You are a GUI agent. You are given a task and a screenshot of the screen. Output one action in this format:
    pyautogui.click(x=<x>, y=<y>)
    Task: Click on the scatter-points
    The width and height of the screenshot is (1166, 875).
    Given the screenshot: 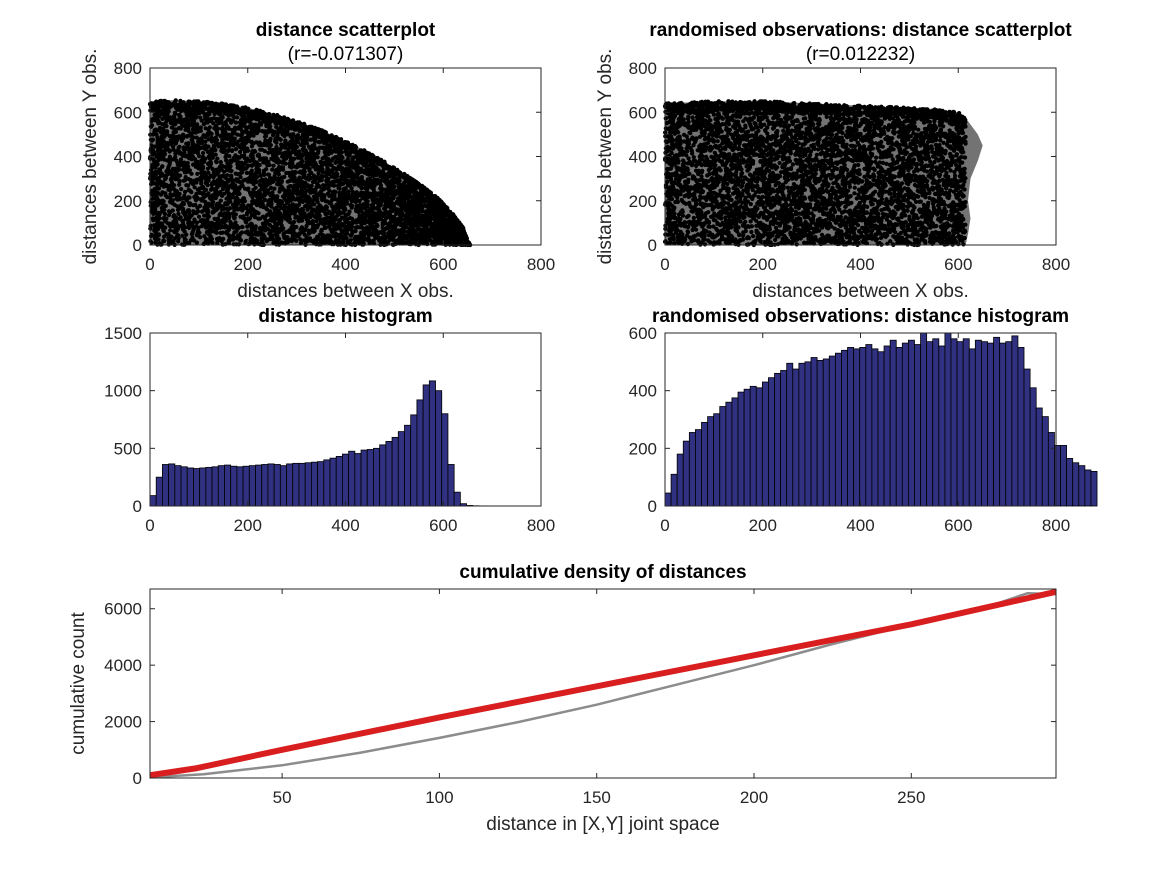 What is the action you would take?
    pyautogui.click(x=822, y=173)
    